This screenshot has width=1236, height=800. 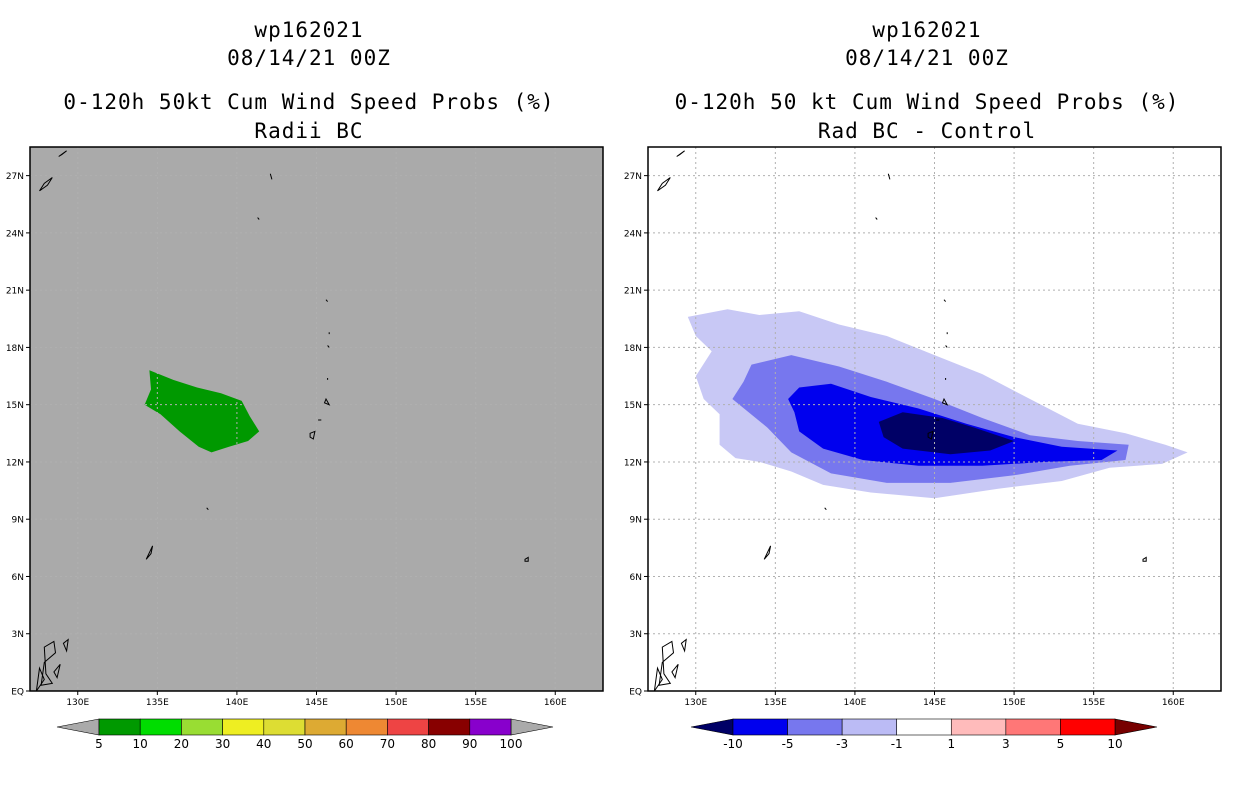 What do you see at coordinates (788, 744) in the screenshot?
I see `colorbar-label: -5` at bounding box center [788, 744].